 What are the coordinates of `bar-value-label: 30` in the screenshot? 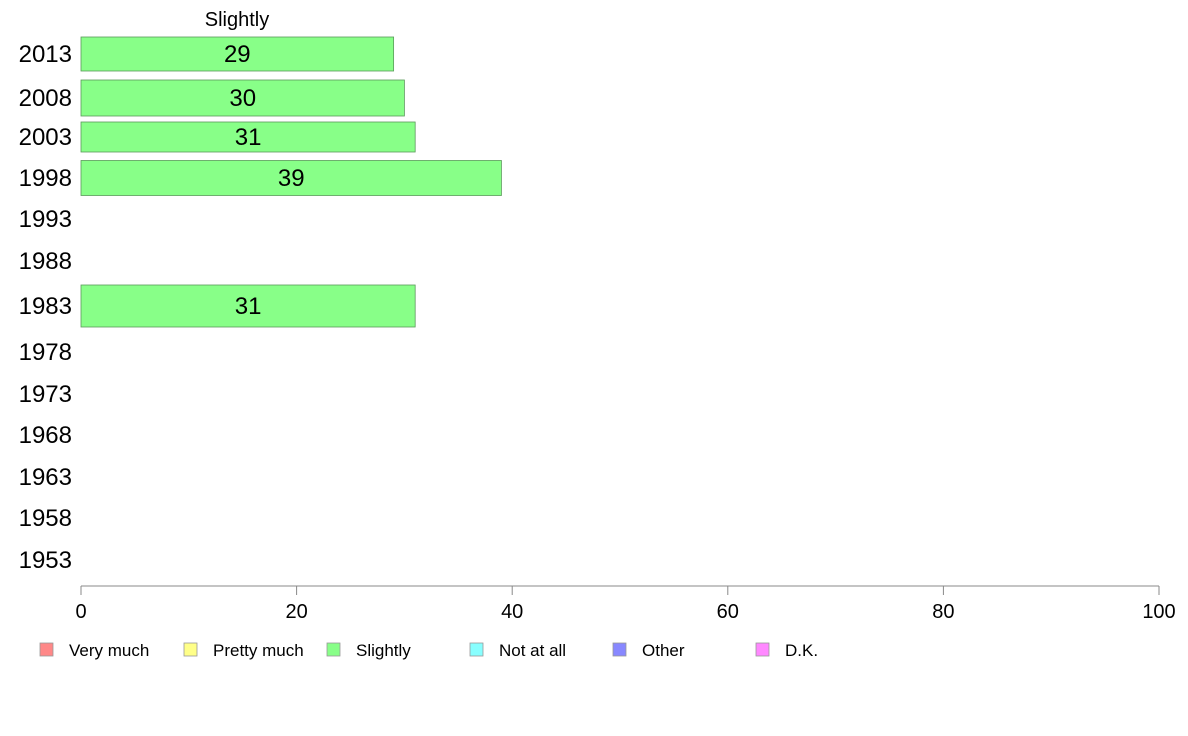 It's located at (242, 98).